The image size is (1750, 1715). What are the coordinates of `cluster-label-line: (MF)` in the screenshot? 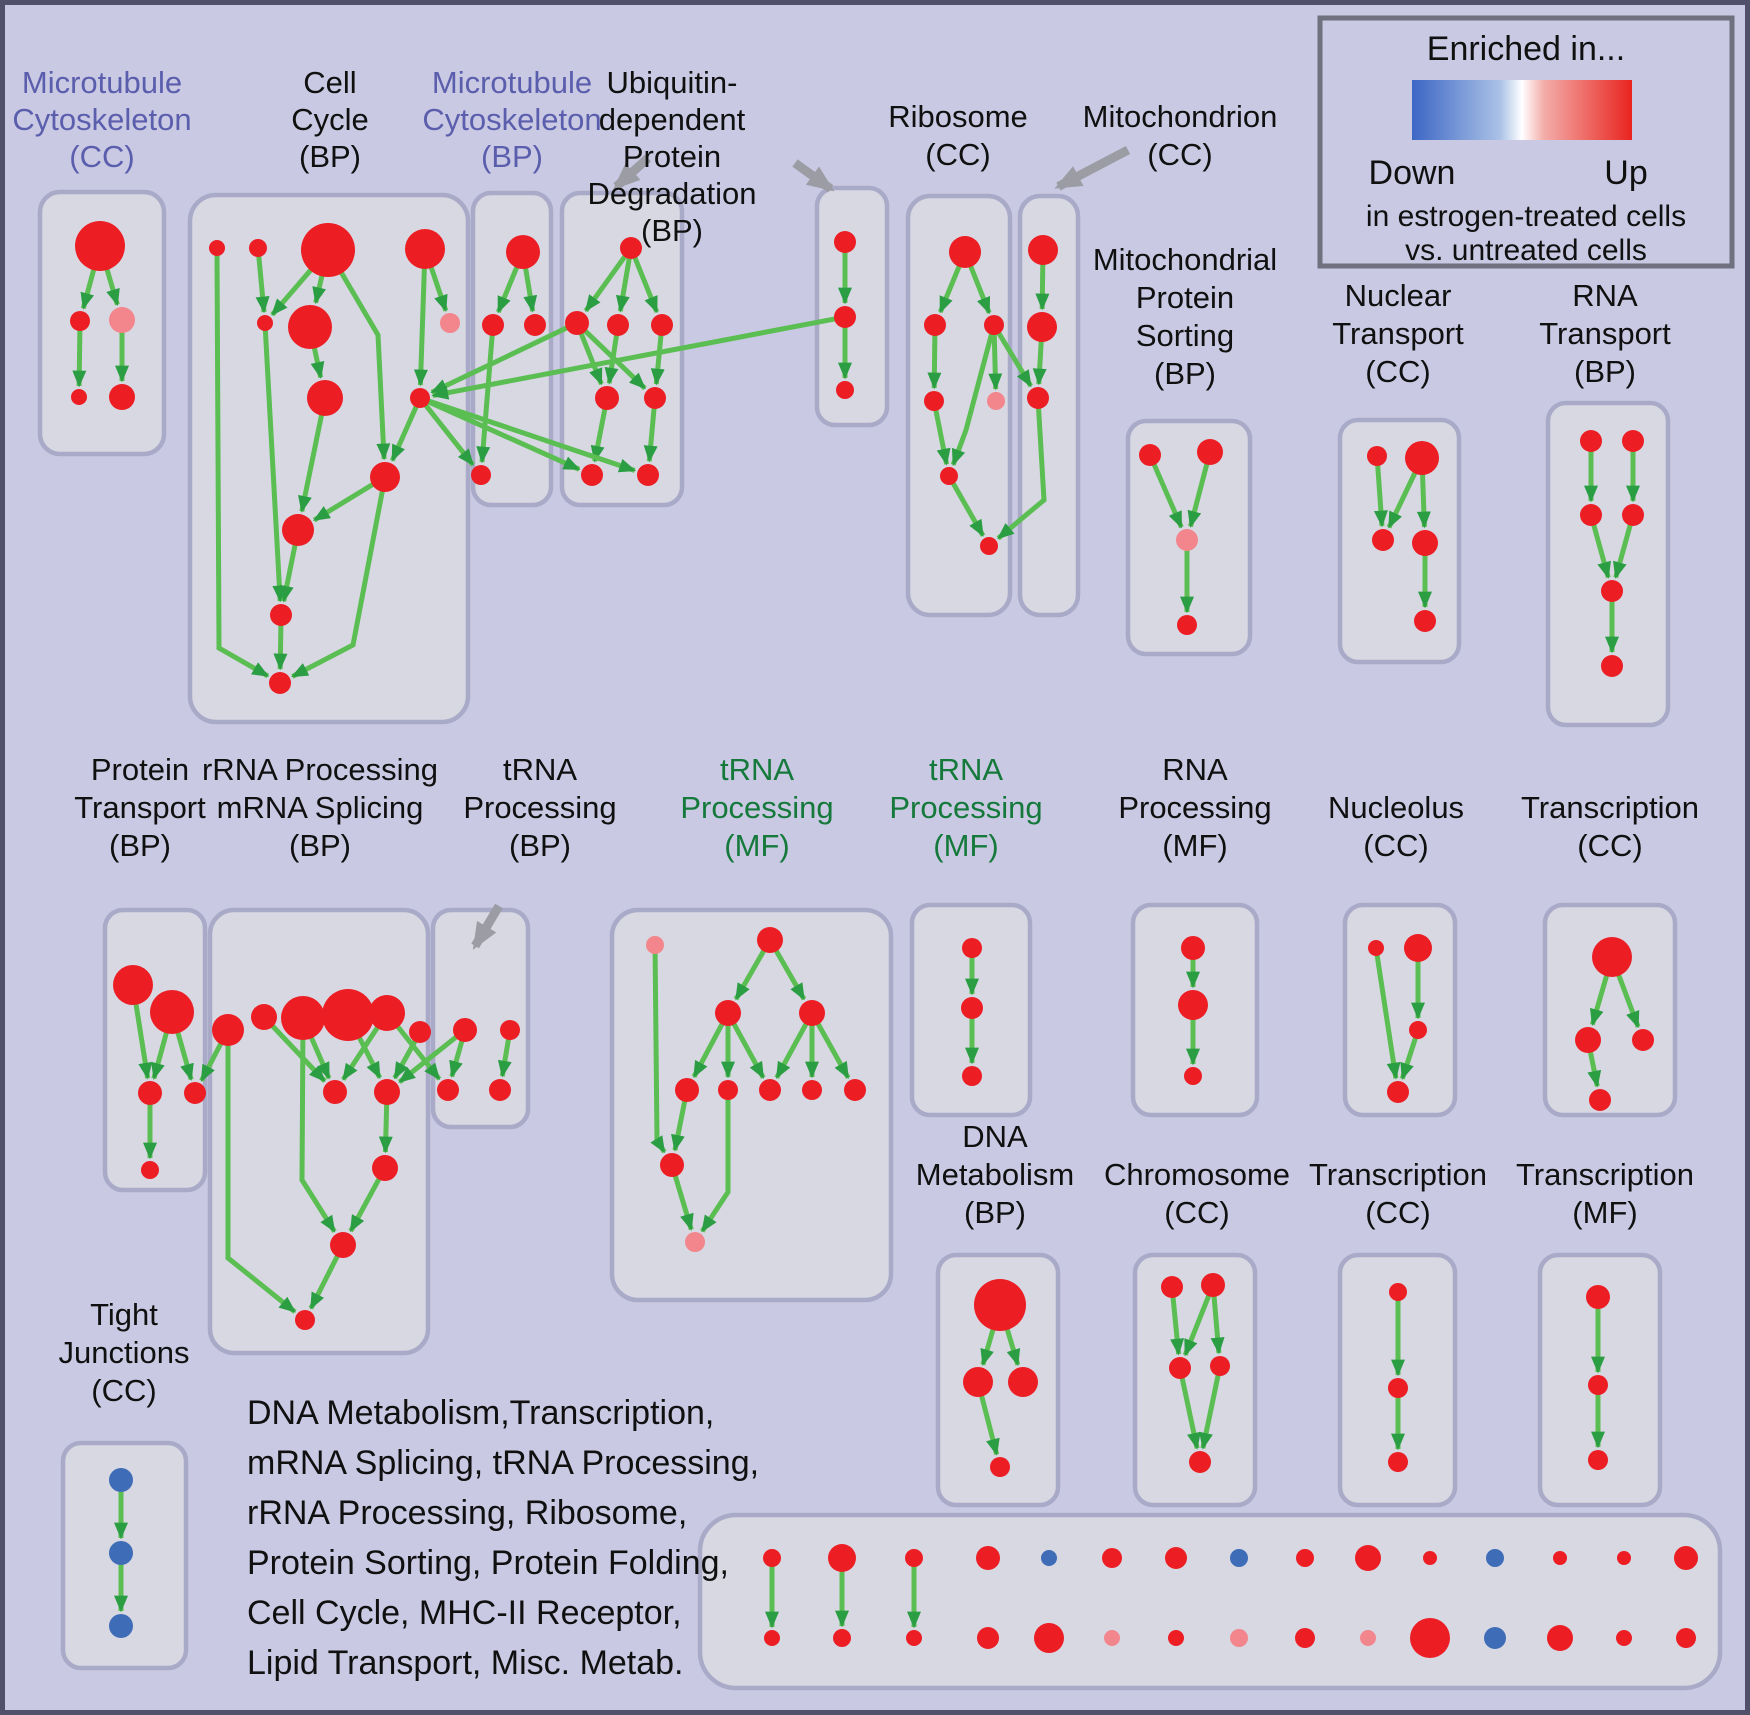 It's located at (1604, 1212).